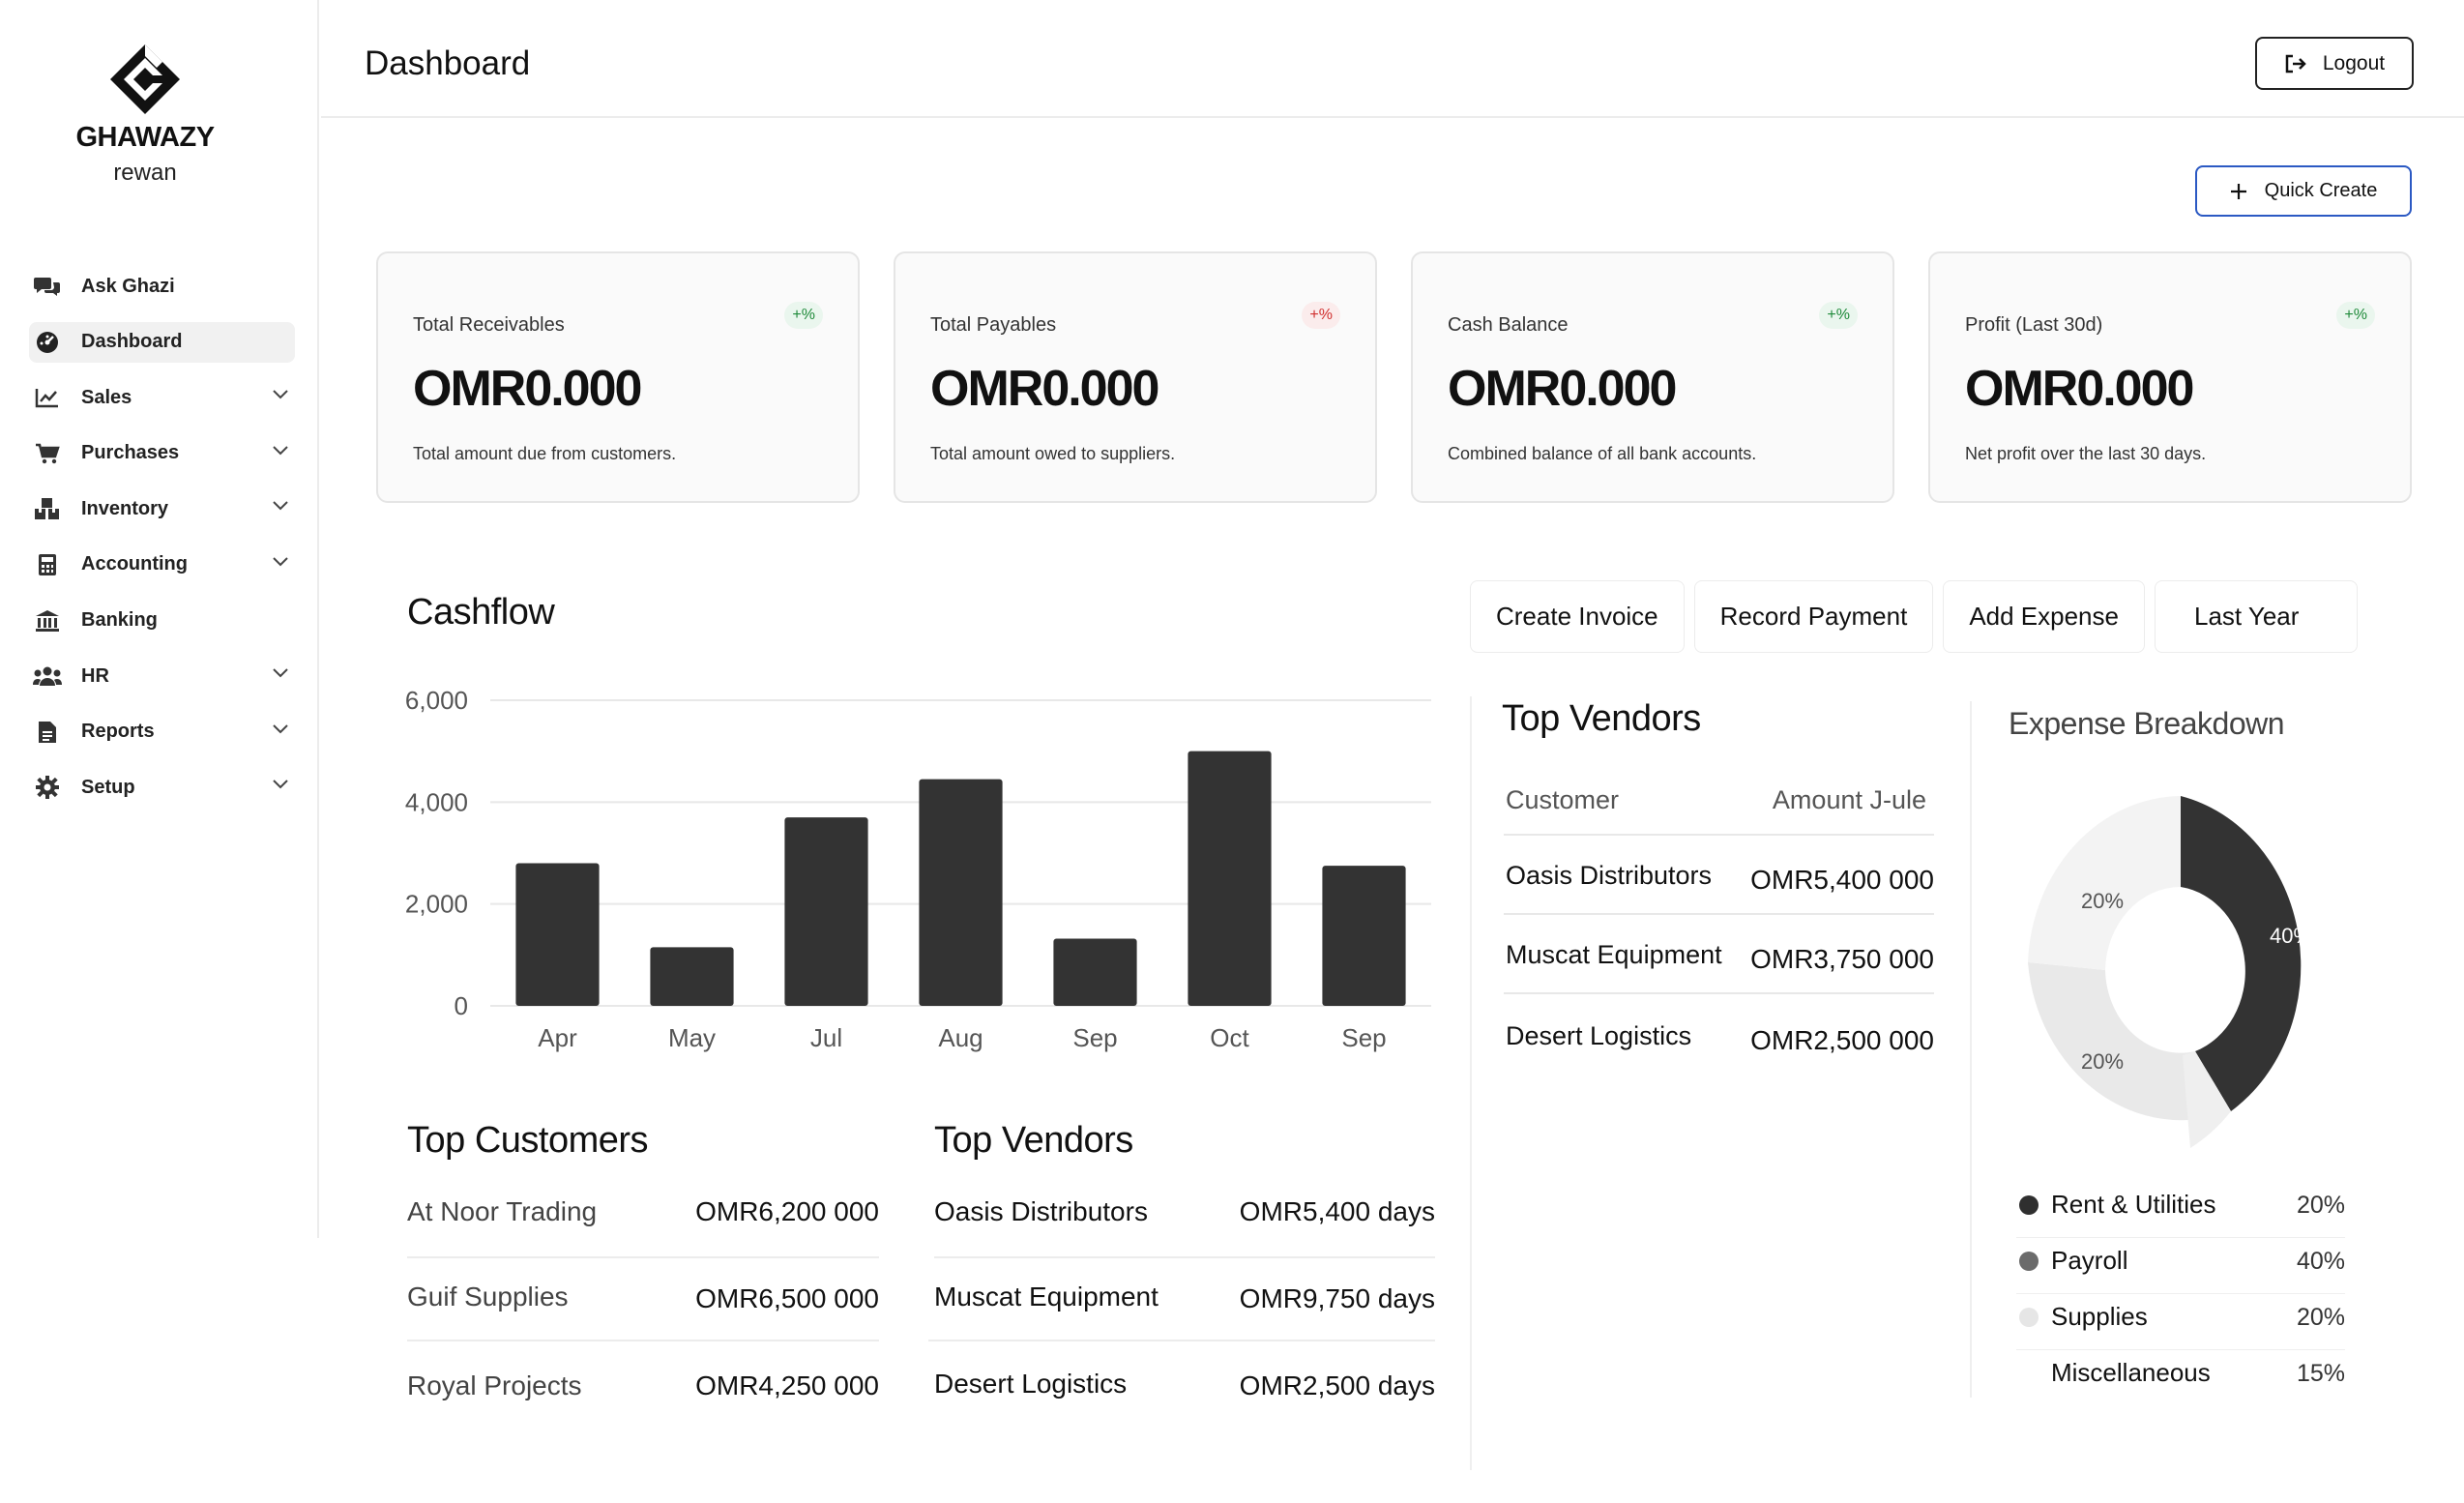 Image resolution: width=2464 pixels, height=1503 pixels. What do you see at coordinates (437, 801) in the screenshot?
I see `y-tick-label: 4,000` at bounding box center [437, 801].